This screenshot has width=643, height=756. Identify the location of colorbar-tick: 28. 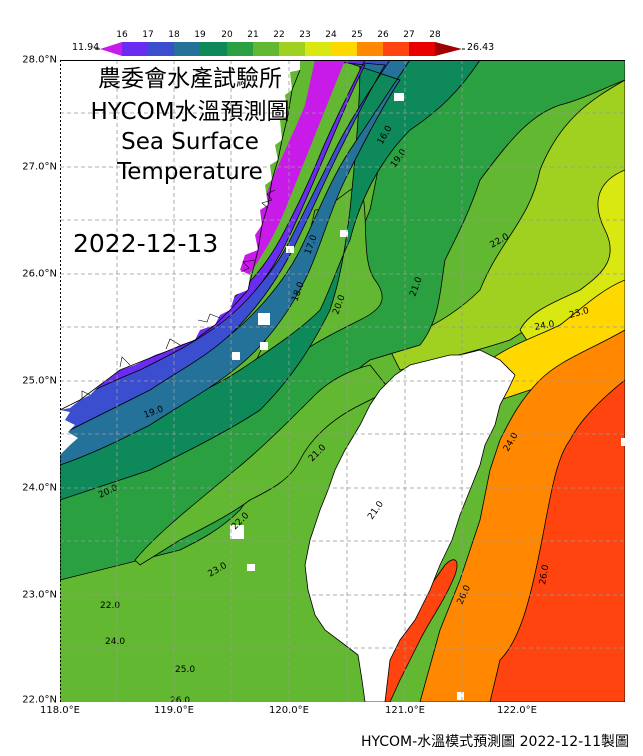
(435, 35).